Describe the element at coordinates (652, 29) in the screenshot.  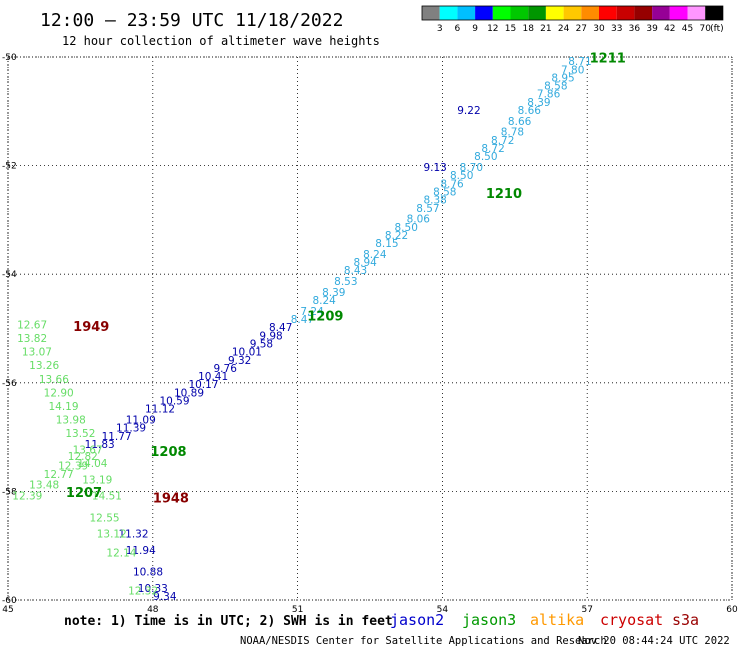
I see `colorbar-label: 39` at that location.